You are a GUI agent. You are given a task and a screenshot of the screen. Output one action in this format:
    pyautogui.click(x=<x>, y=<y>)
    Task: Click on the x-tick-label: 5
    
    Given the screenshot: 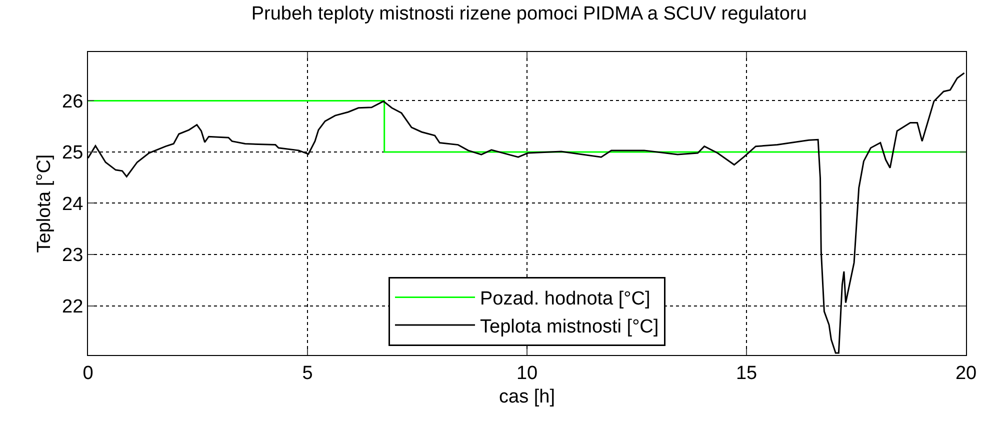 What is the action you would take?
    pyautogui.click(x=307, y=373)
    